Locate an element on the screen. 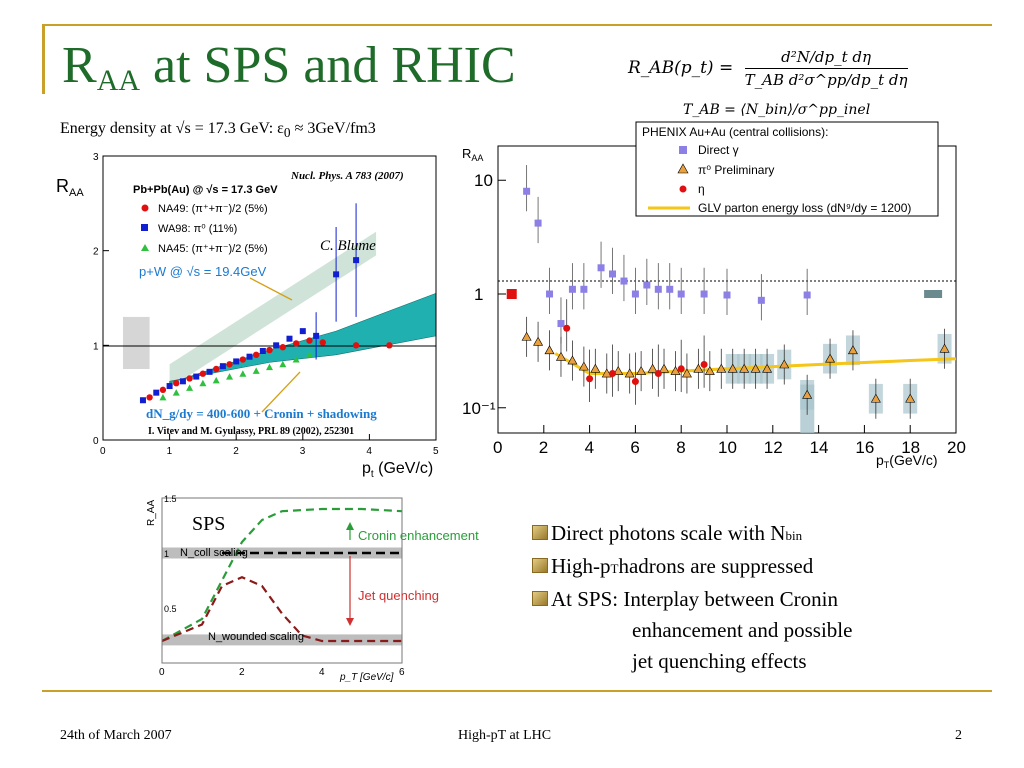 The height and width of the screenshot is (768, 1024). phenix-ytick-label: 1 is located at coordinates (478, 294).